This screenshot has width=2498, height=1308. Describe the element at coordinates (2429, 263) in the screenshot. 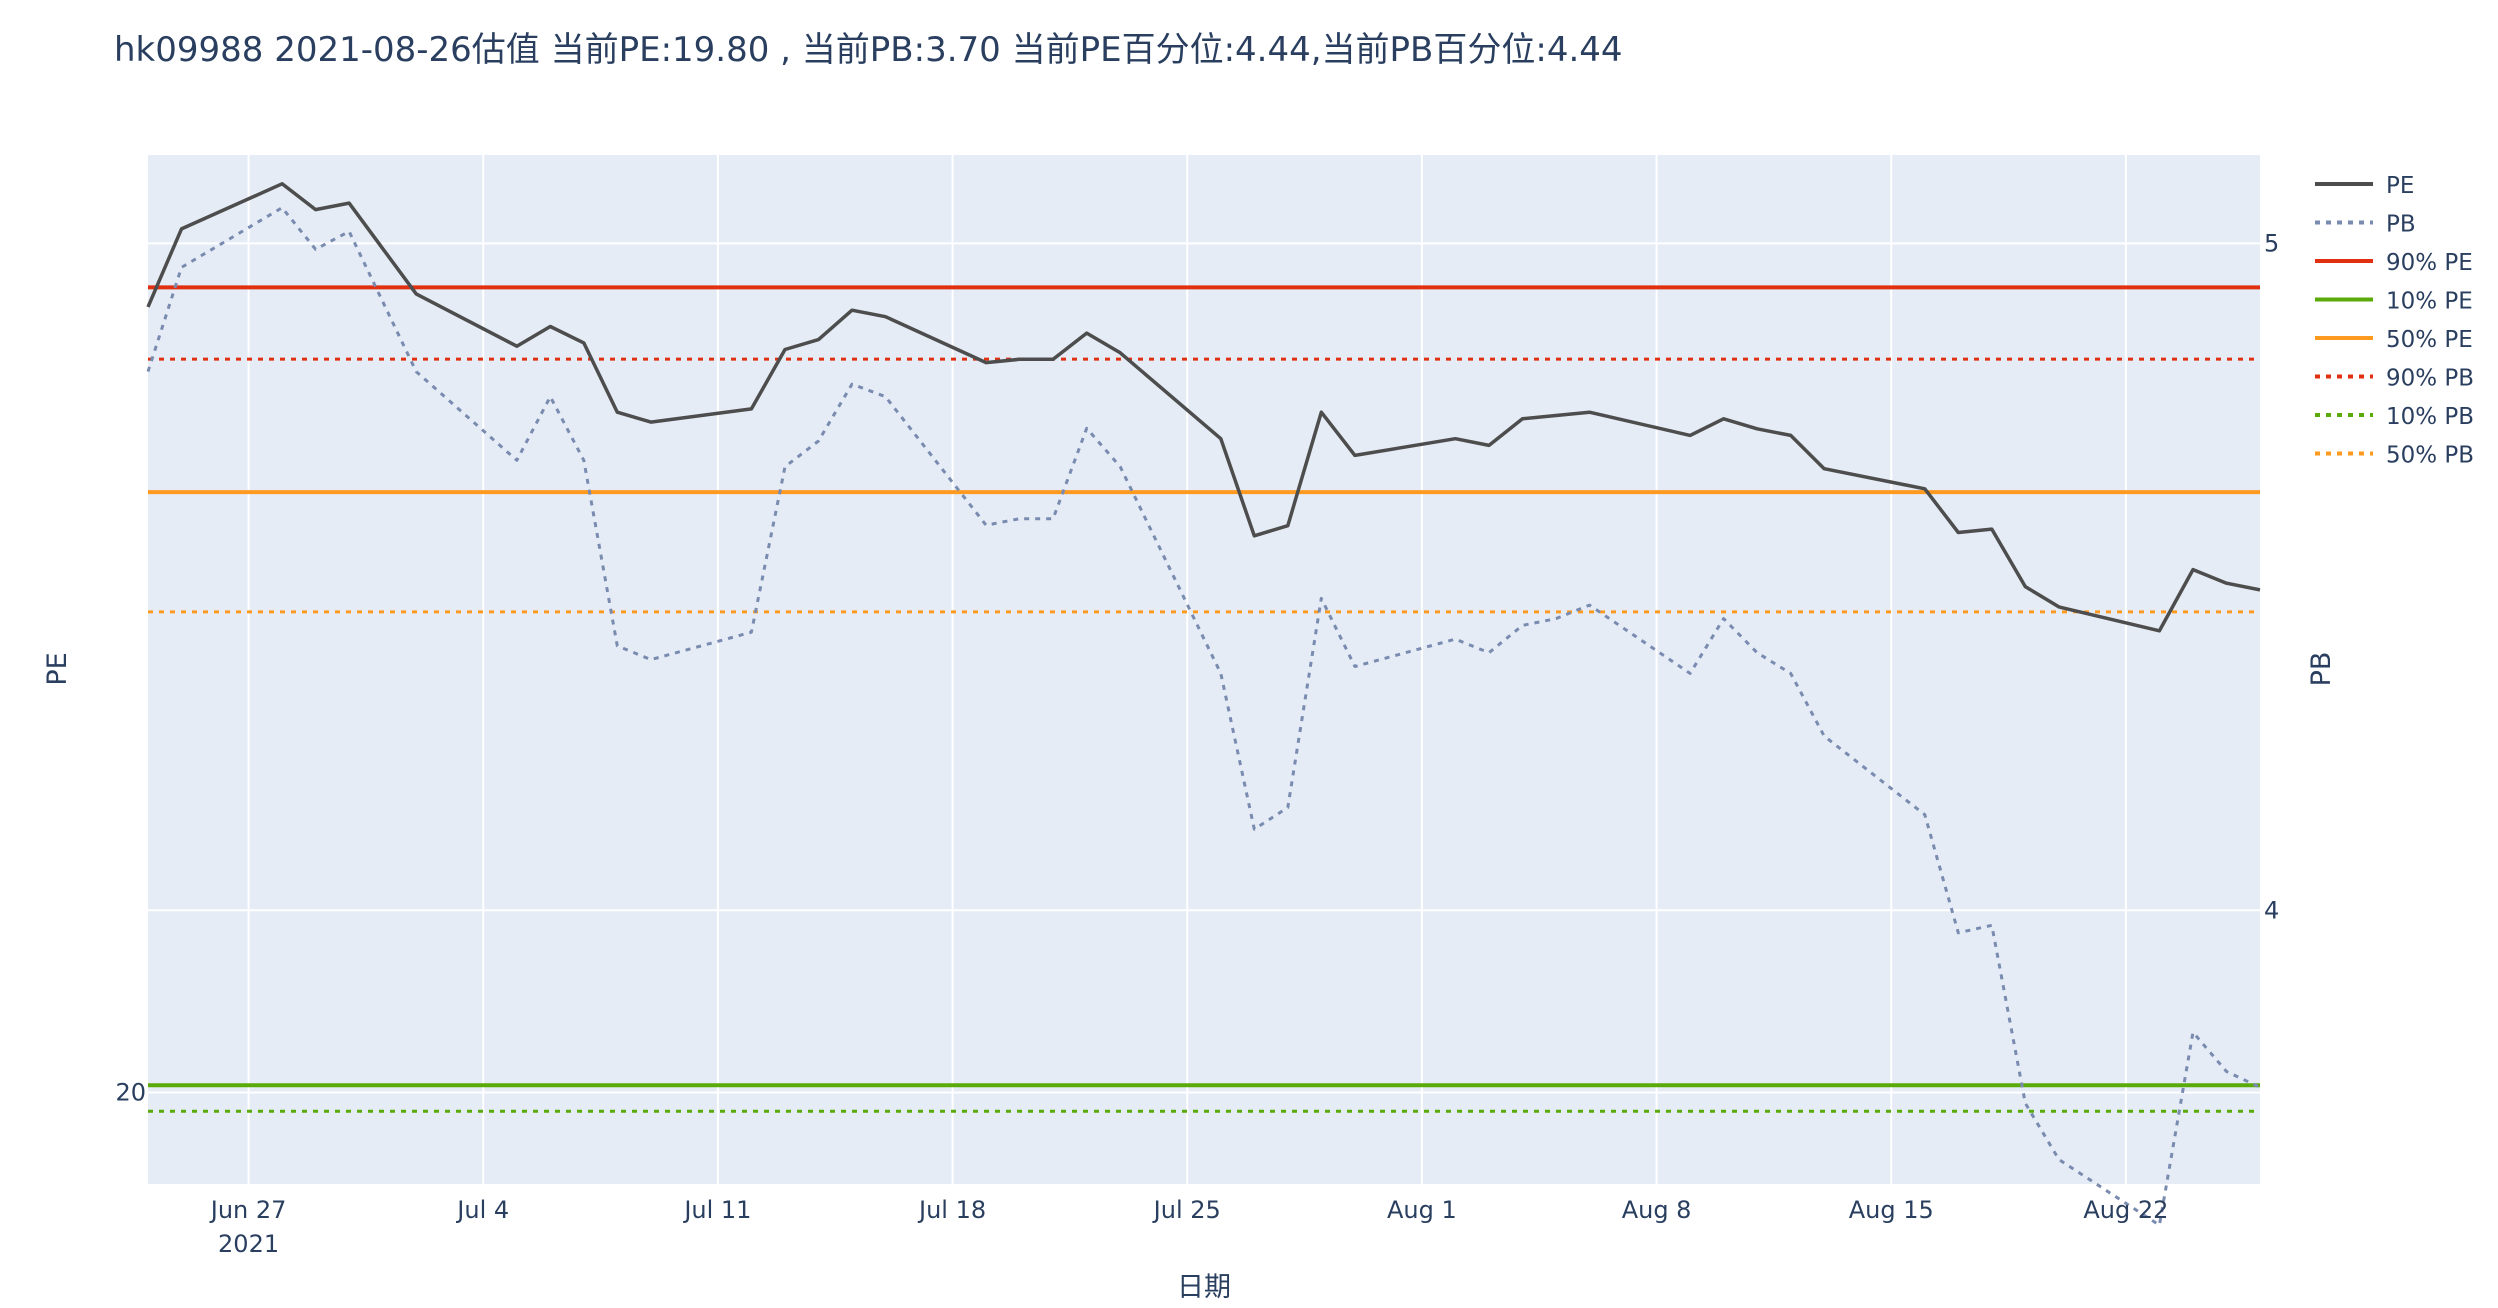

I see `legend-item-label: 90% PE` at that location.